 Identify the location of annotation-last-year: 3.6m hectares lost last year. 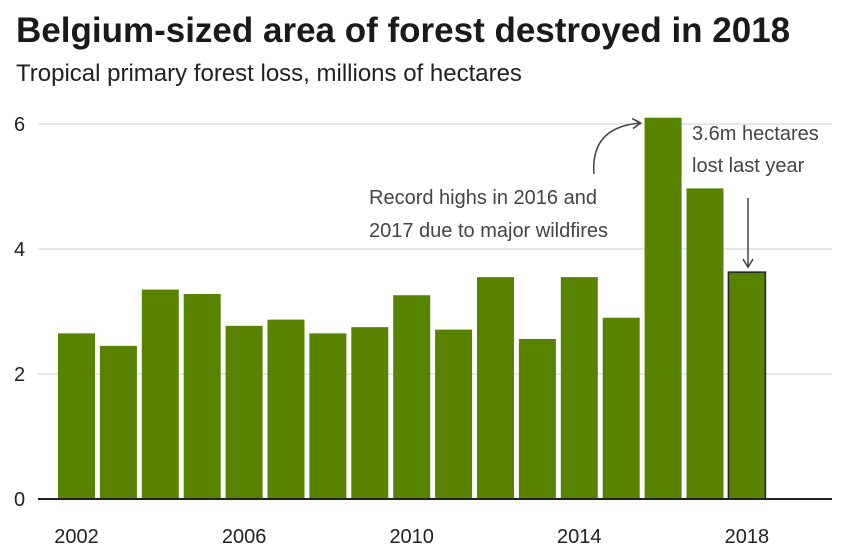
(755, 150).